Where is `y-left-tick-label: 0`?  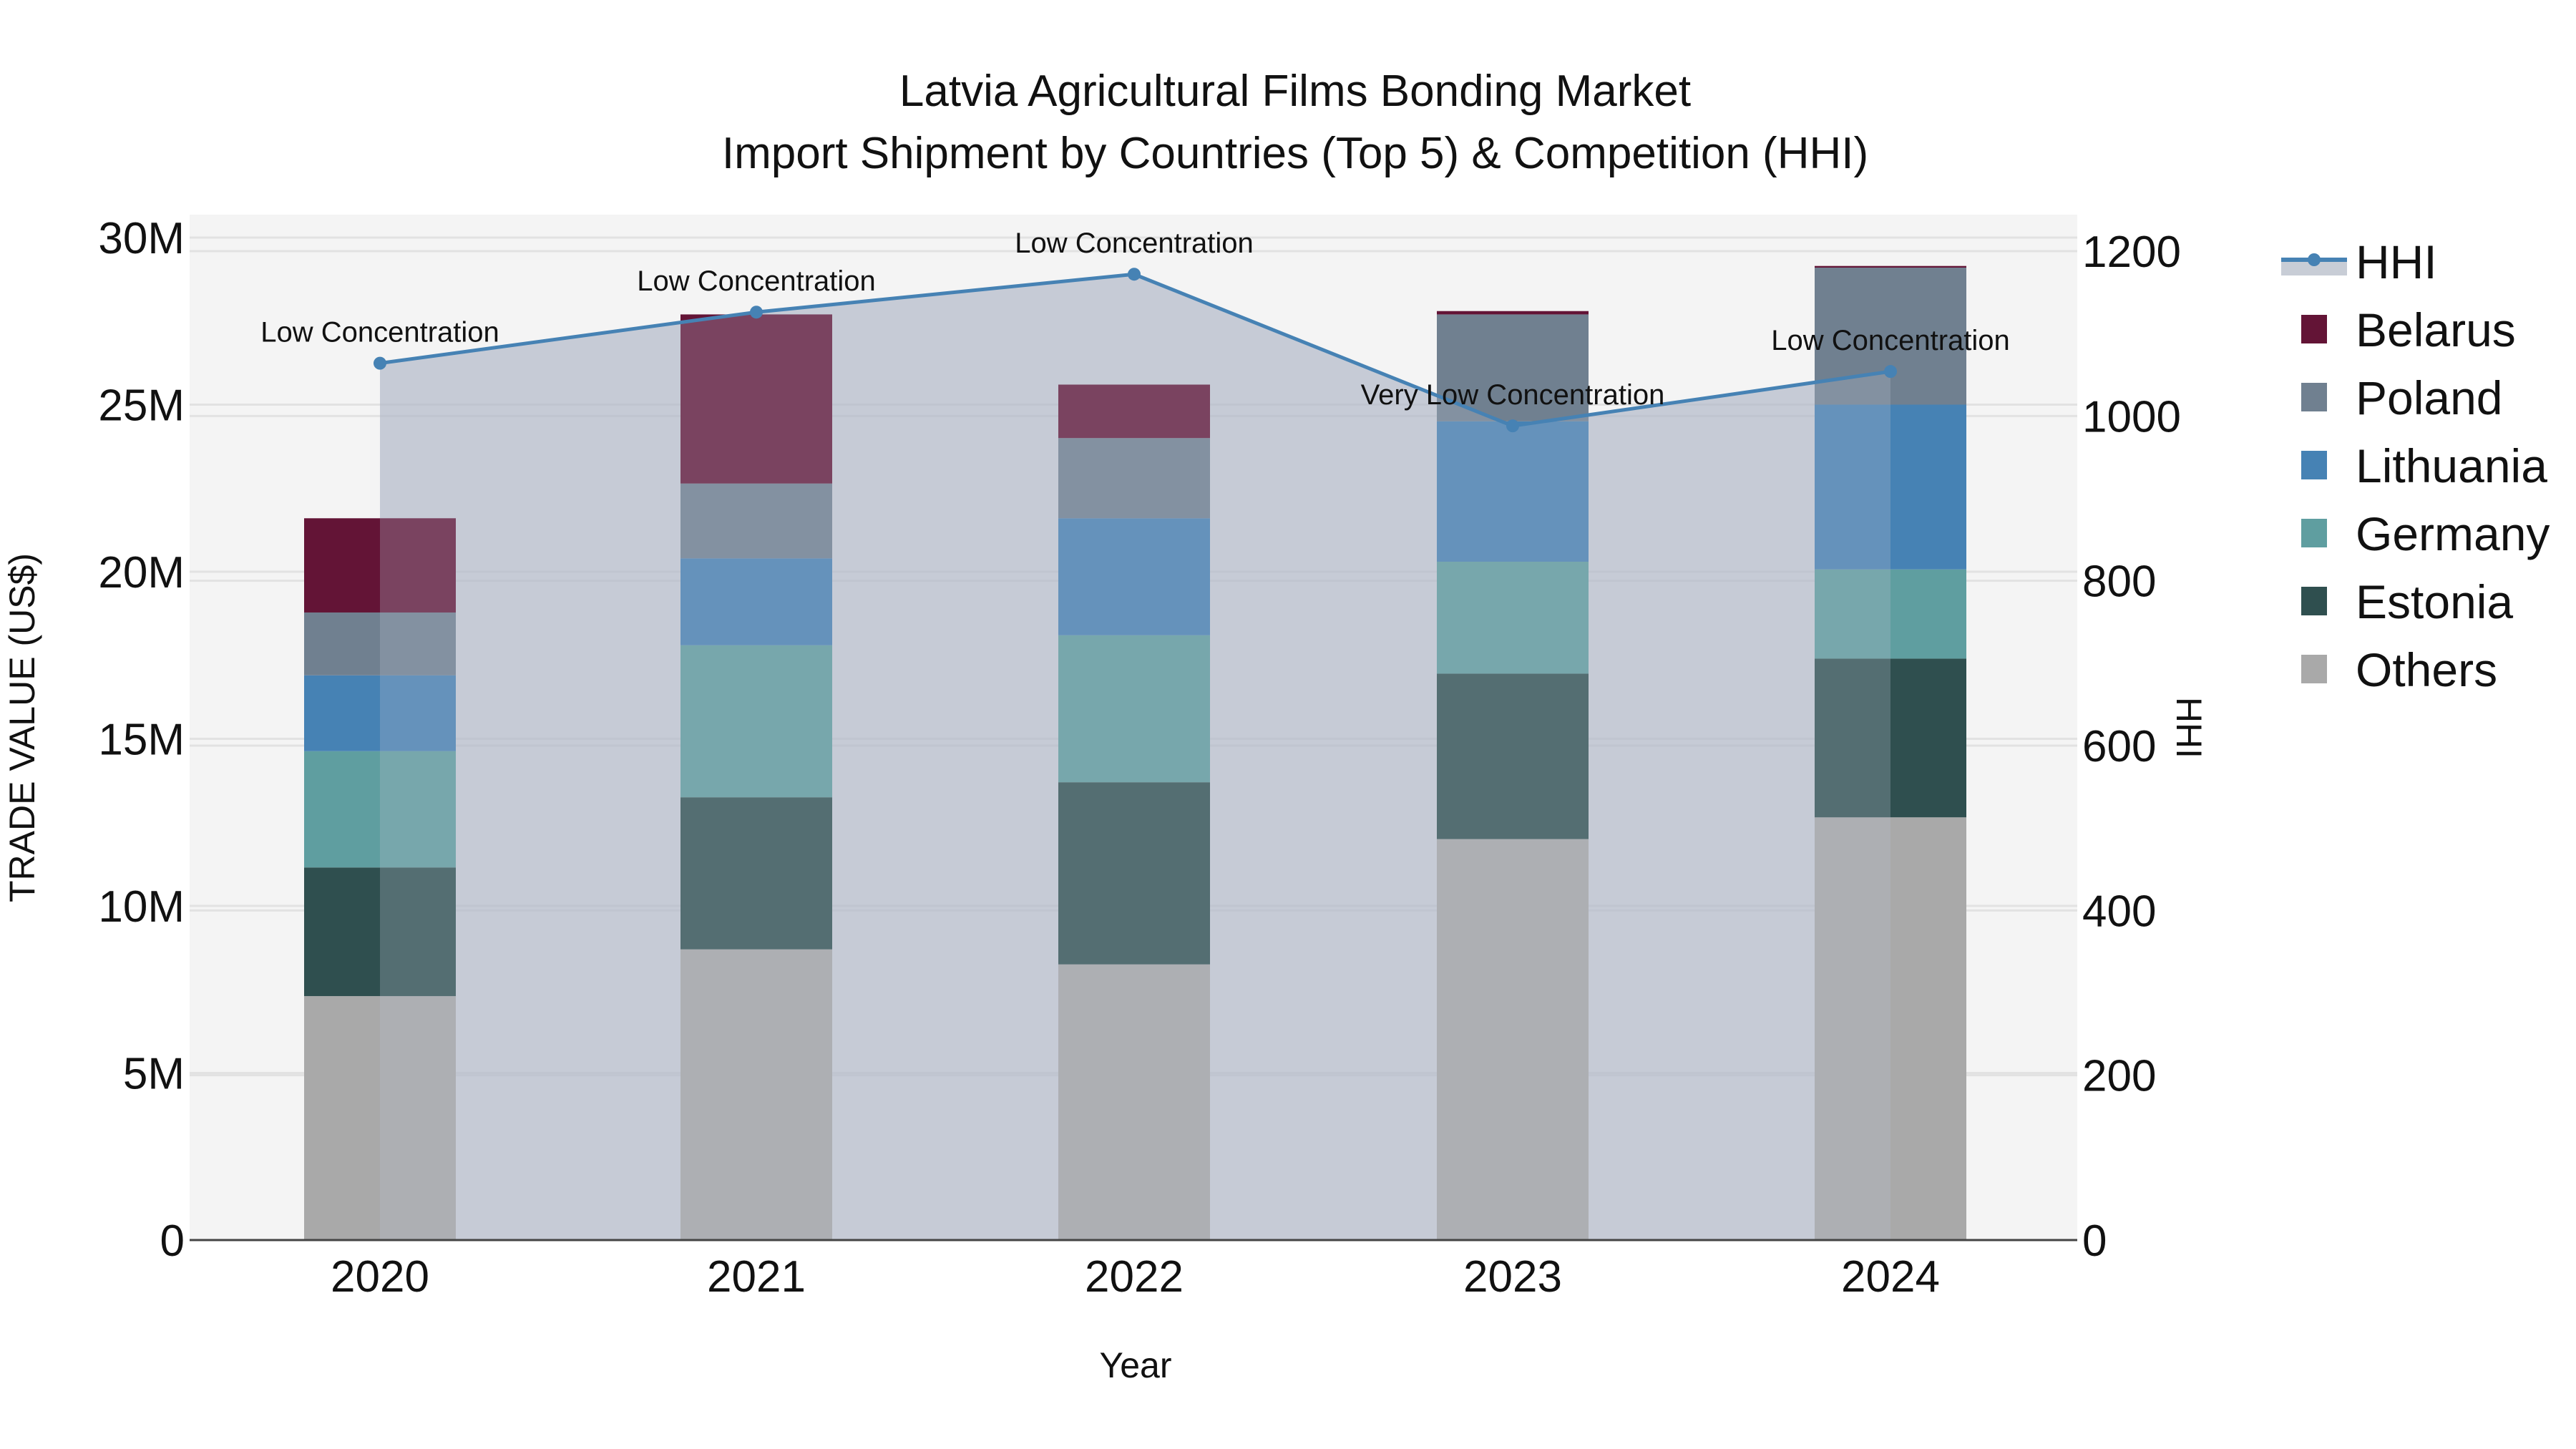 y-left-tick-label: 0 is located at coordinates (172, 1241).